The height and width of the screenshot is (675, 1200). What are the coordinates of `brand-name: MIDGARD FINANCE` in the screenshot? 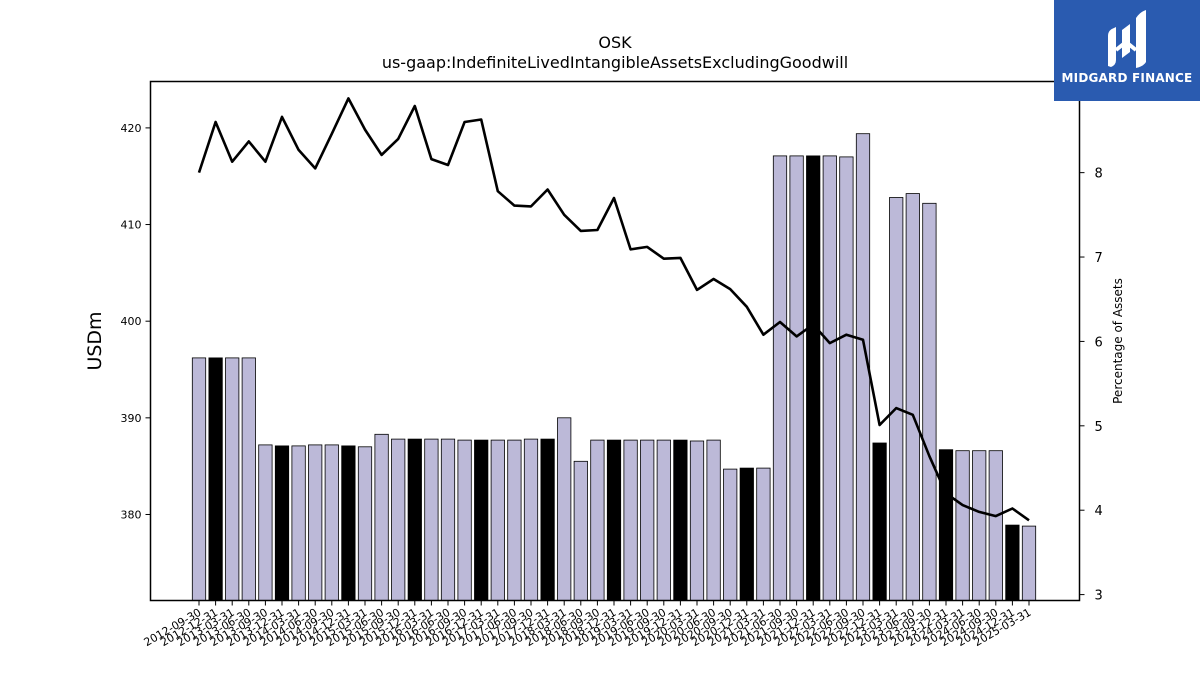 It's located at (1127, 78).